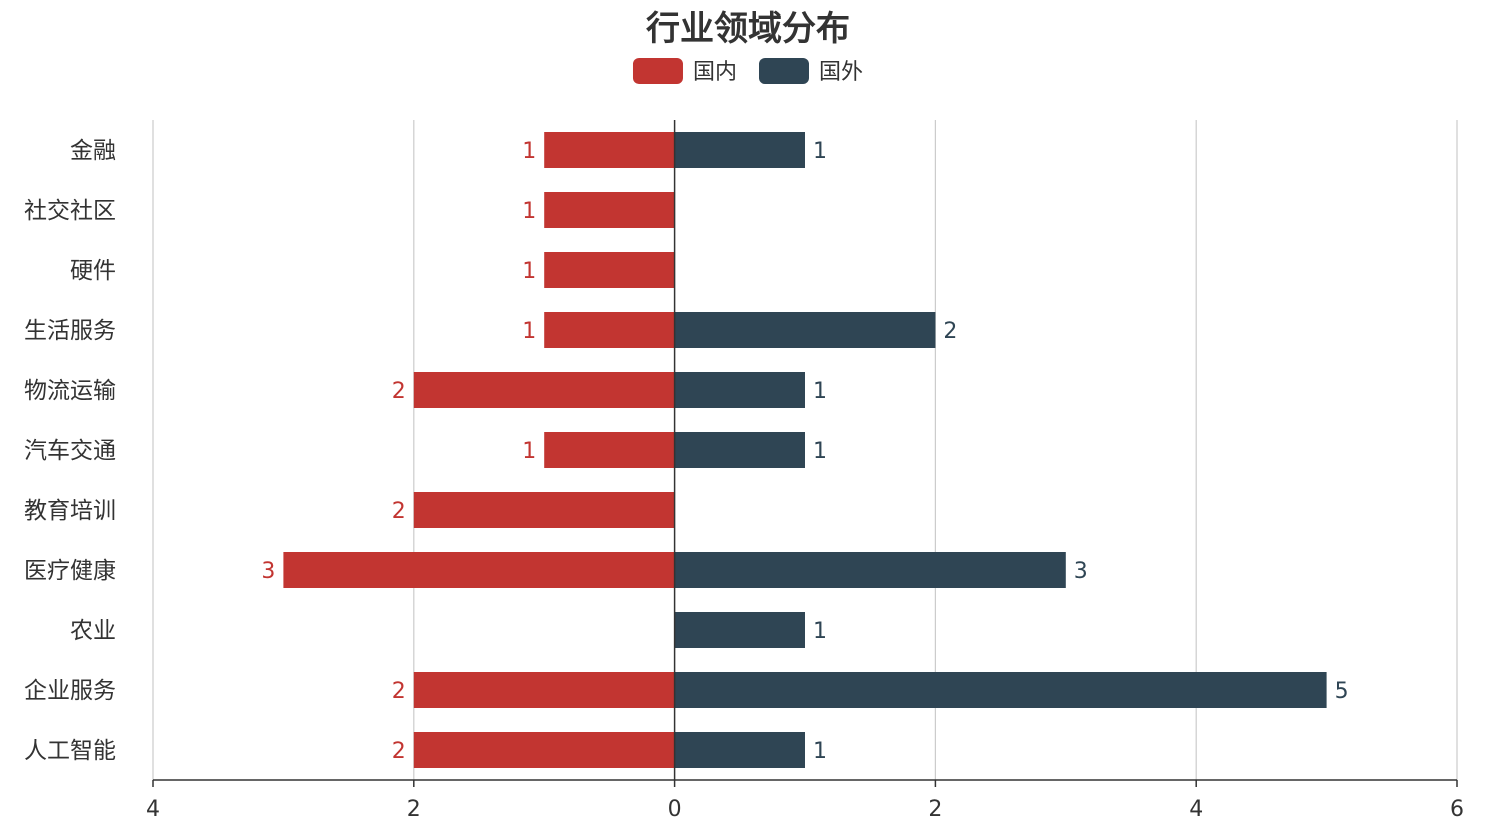  Describe the element at coordinates (684, 71) in the screenshot. I see `legend-item: 国内` at that location.